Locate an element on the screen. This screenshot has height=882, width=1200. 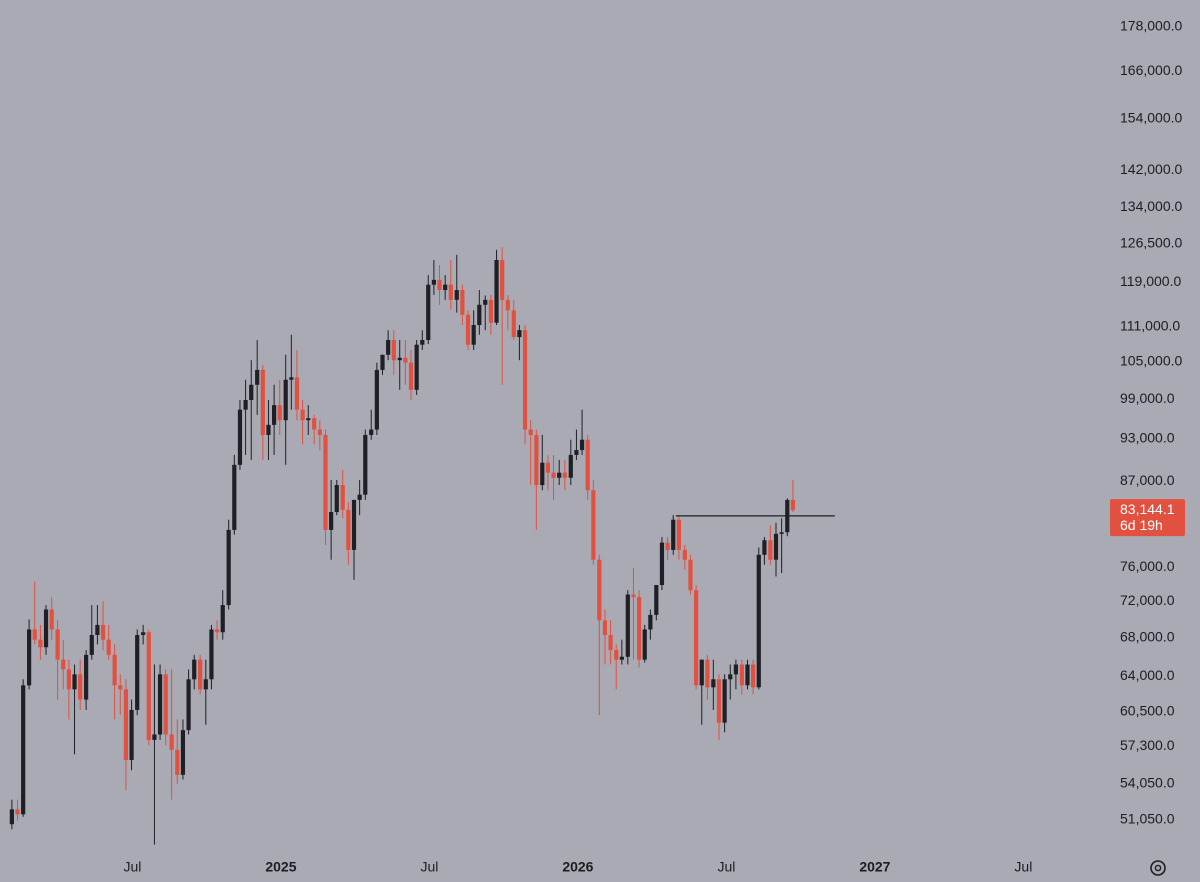
y-tick-label: 54,050.0 is located at coordinates (1147, 782).